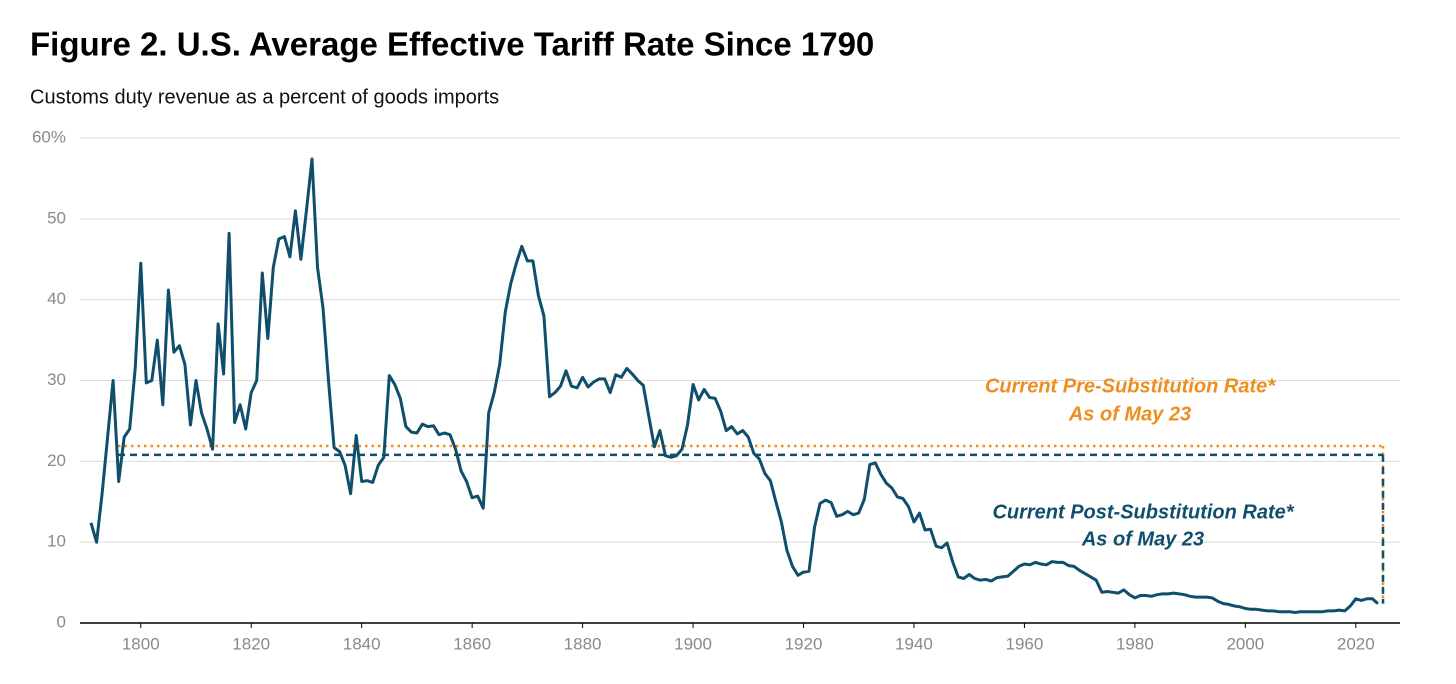 This screenshot has height=684, width=1456. Describe the element at coordinates (1143, 512) in the screenshot. I see `reference-label: Current Post-Substitution Rate*` at that location.